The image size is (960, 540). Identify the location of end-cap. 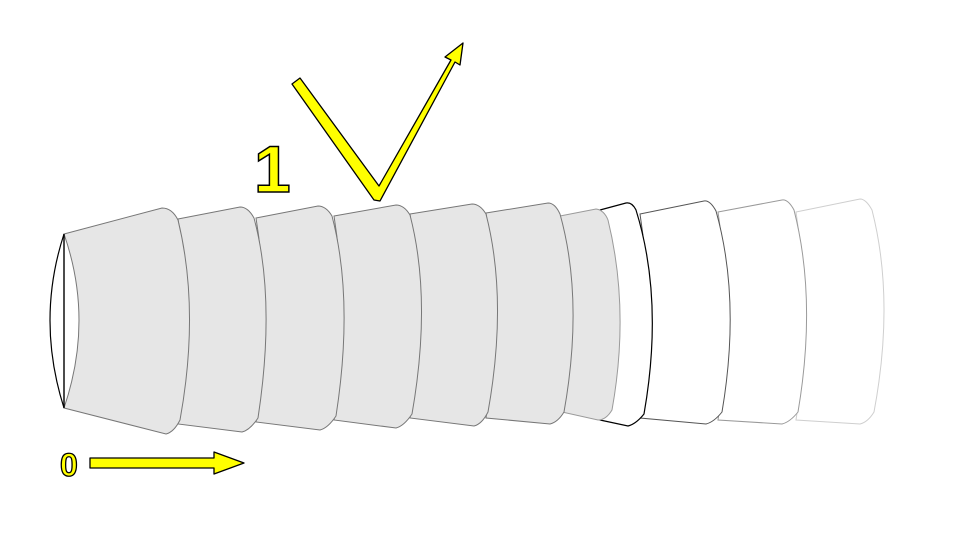
(57, 321).